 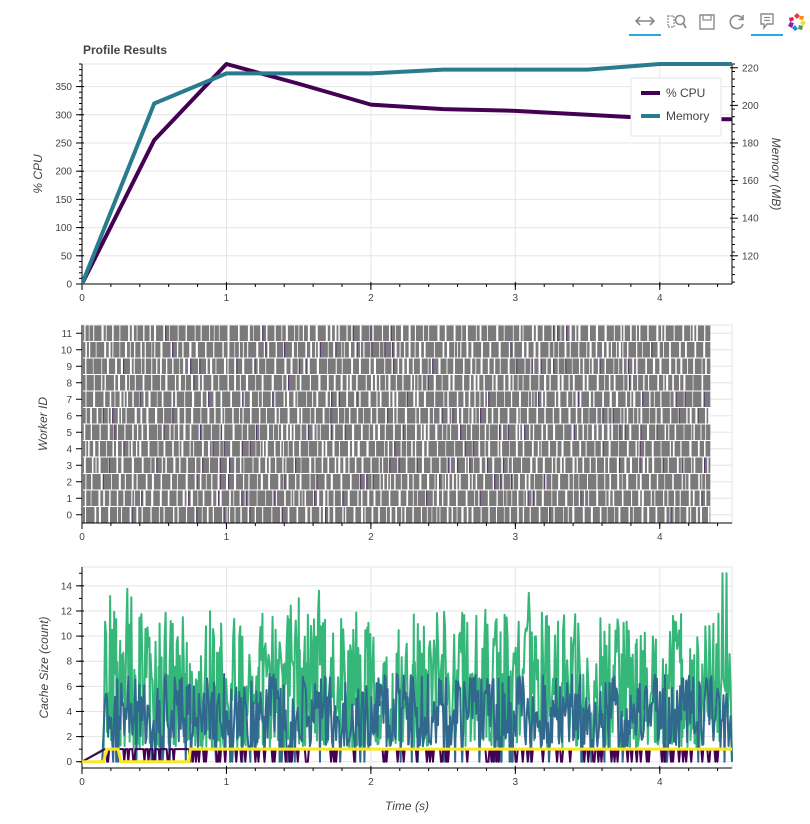 What do you see at coordinates (707, 22) in the screenshot?
I see `save-tool-button` at bounding box center [707, 22].